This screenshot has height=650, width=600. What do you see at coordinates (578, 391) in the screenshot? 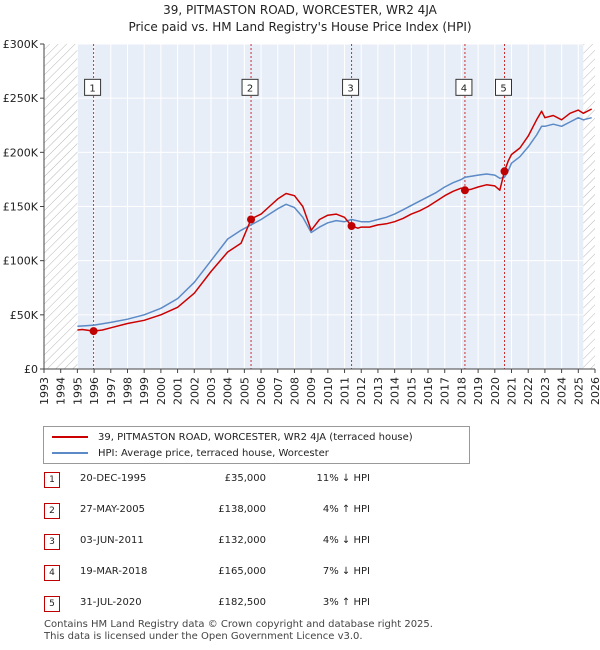
I see `x-tick-label: 2025` at bounding box center [578, 391].